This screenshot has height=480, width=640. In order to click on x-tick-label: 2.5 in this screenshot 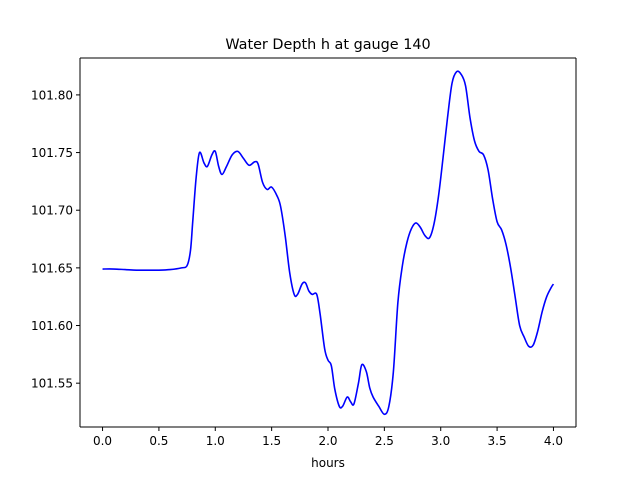, I will do `click(384, 441)`.